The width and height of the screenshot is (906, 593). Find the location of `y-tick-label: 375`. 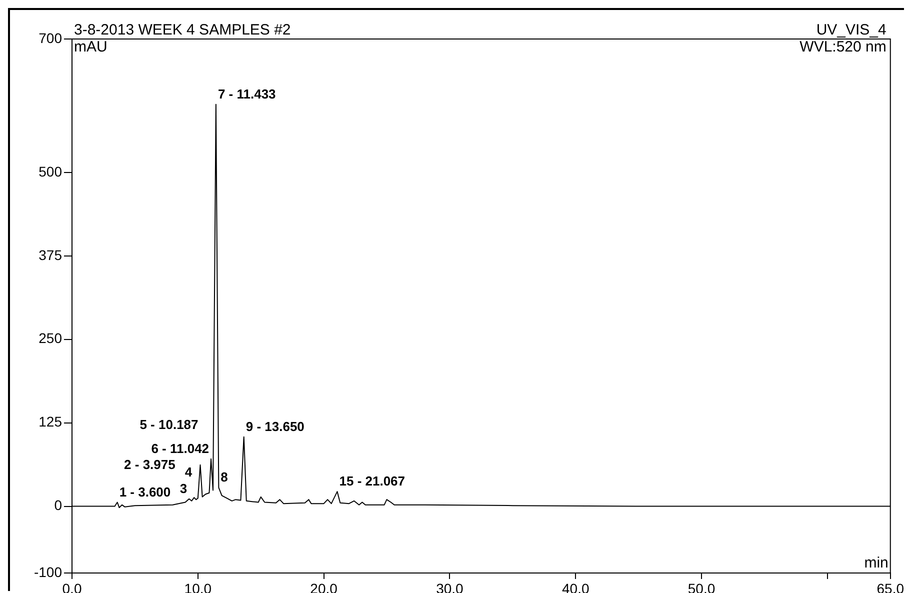

y-tick-label: 375 is located at coordinates (50, 254).